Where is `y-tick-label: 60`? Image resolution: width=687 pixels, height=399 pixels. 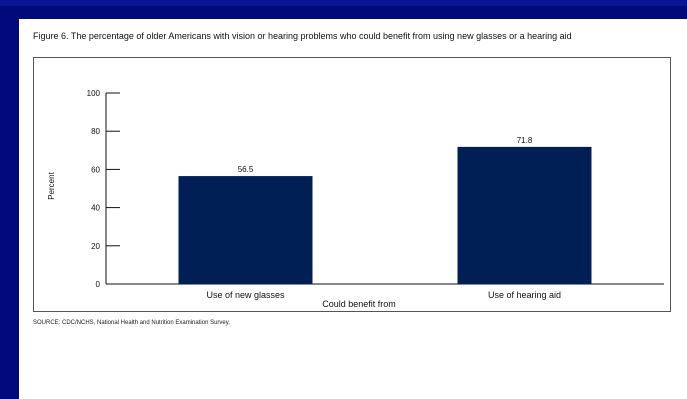 y-tick-label: 60 is located at coordinates (95, 169).